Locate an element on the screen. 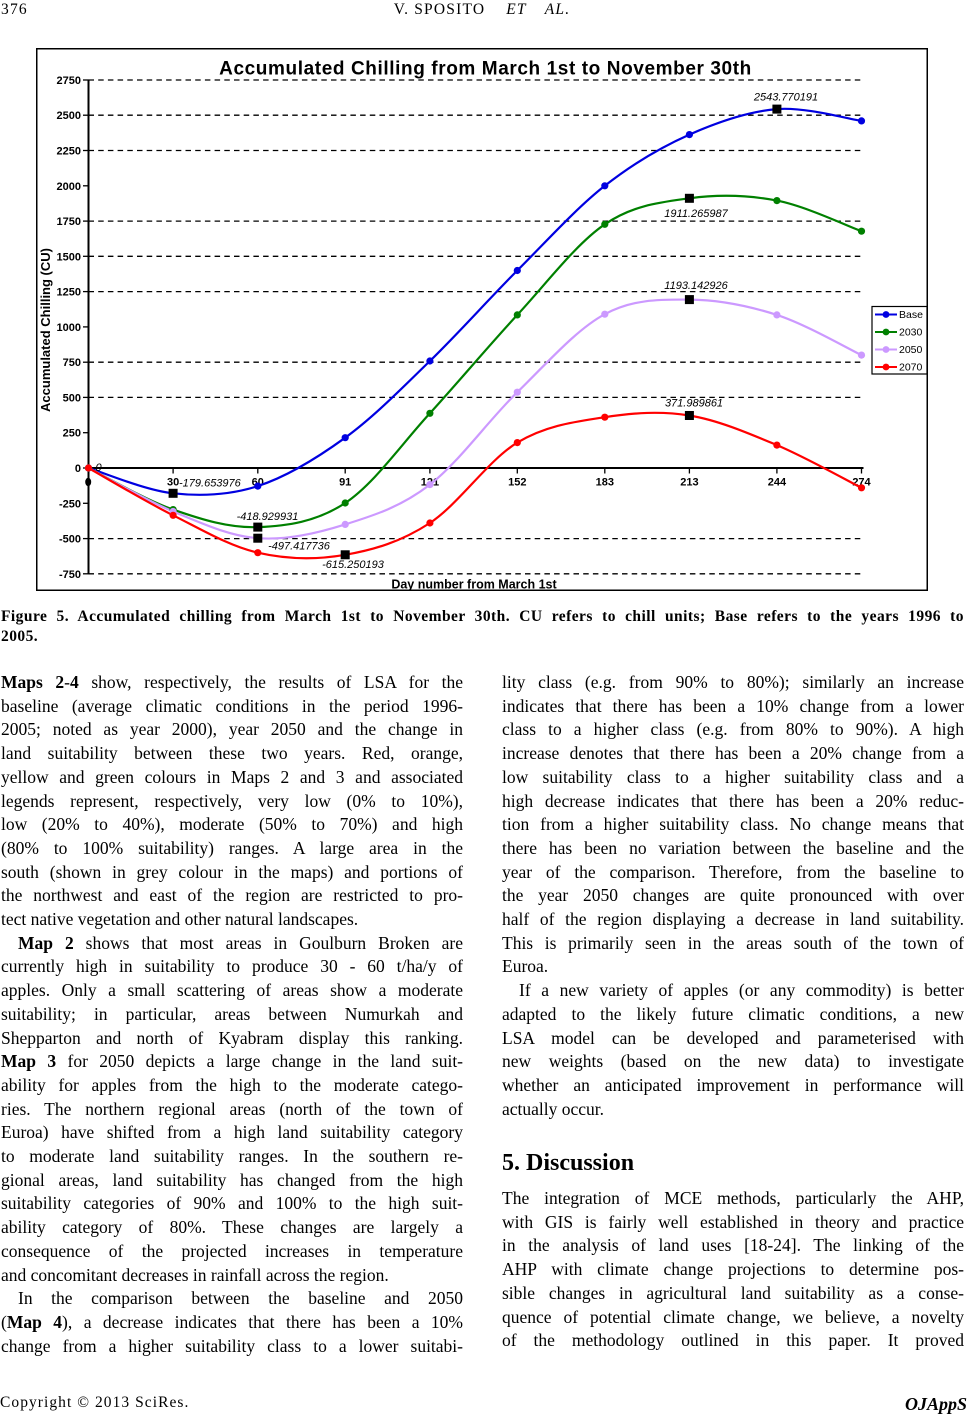 Image resolution: width=968 pixels, height=1415 pixels. svg-text: 371.989861 is located at coordinates (694, 404).